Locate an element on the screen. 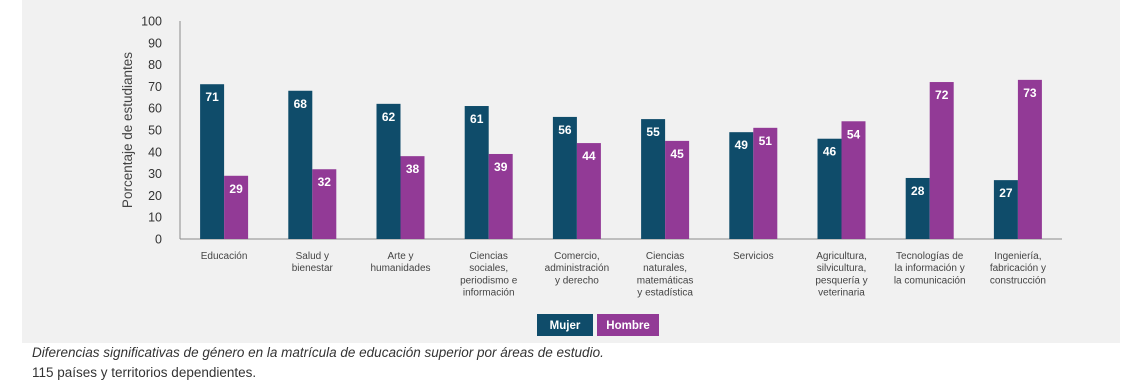 This screenshot has height=388, width=1123. x-tick-label: Salud y bienestar is located at coordinates (313, 262).